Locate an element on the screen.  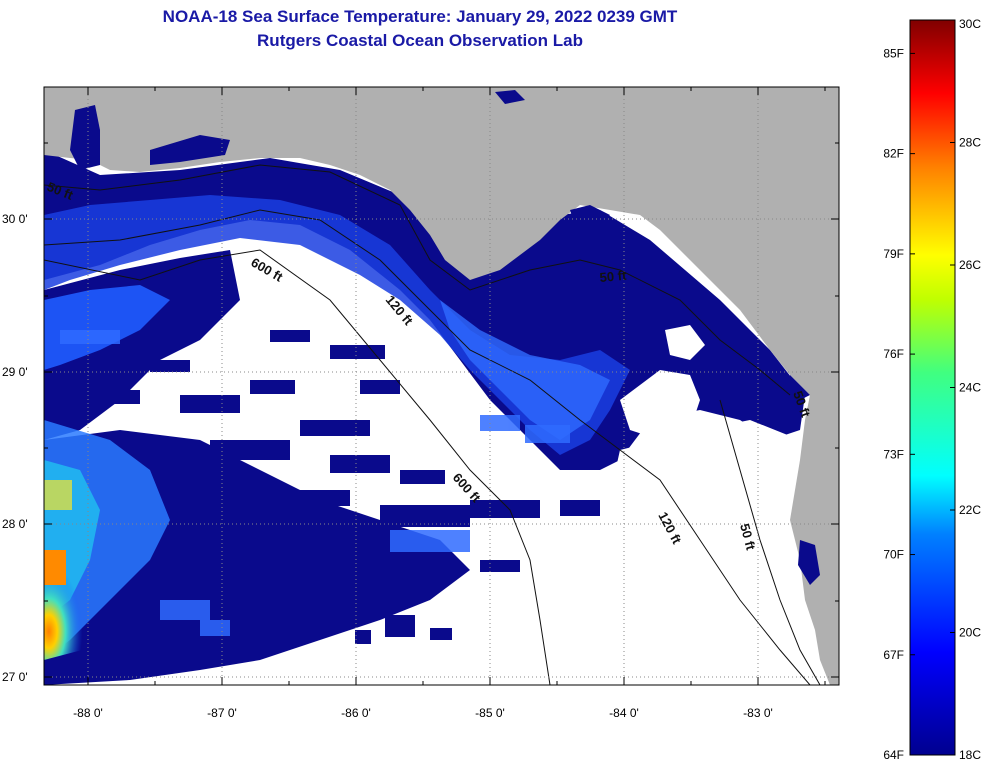
colorbar-c-label: 22C is located at coordinates (970, 510).